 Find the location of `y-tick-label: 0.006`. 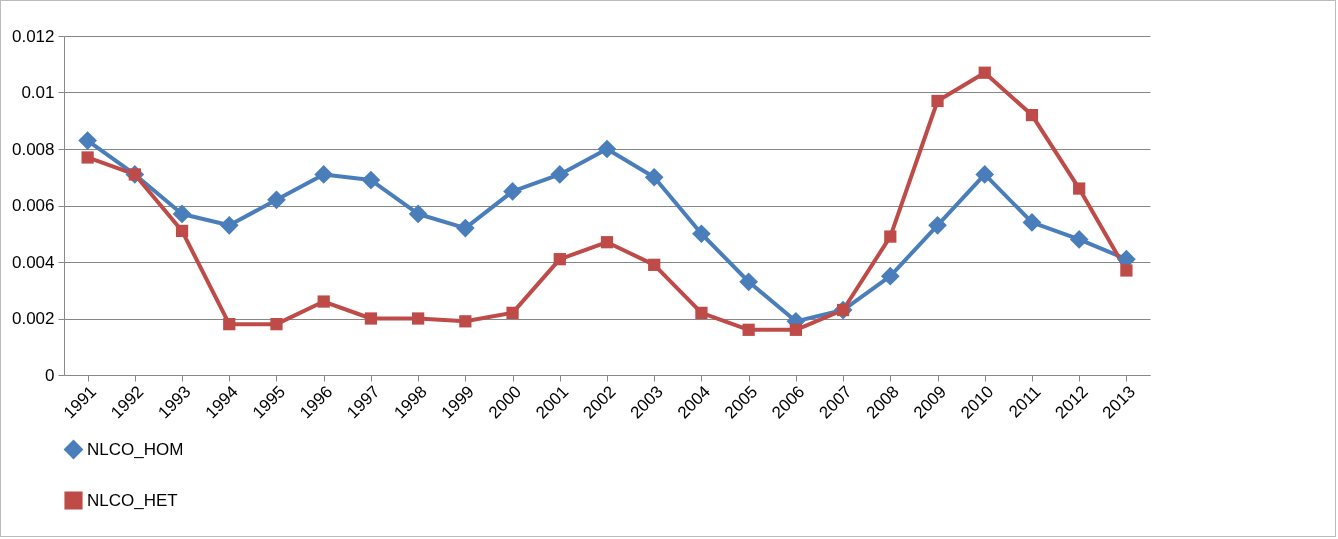

y-tick-label: 0.006 is located at coordinates (33, 205).